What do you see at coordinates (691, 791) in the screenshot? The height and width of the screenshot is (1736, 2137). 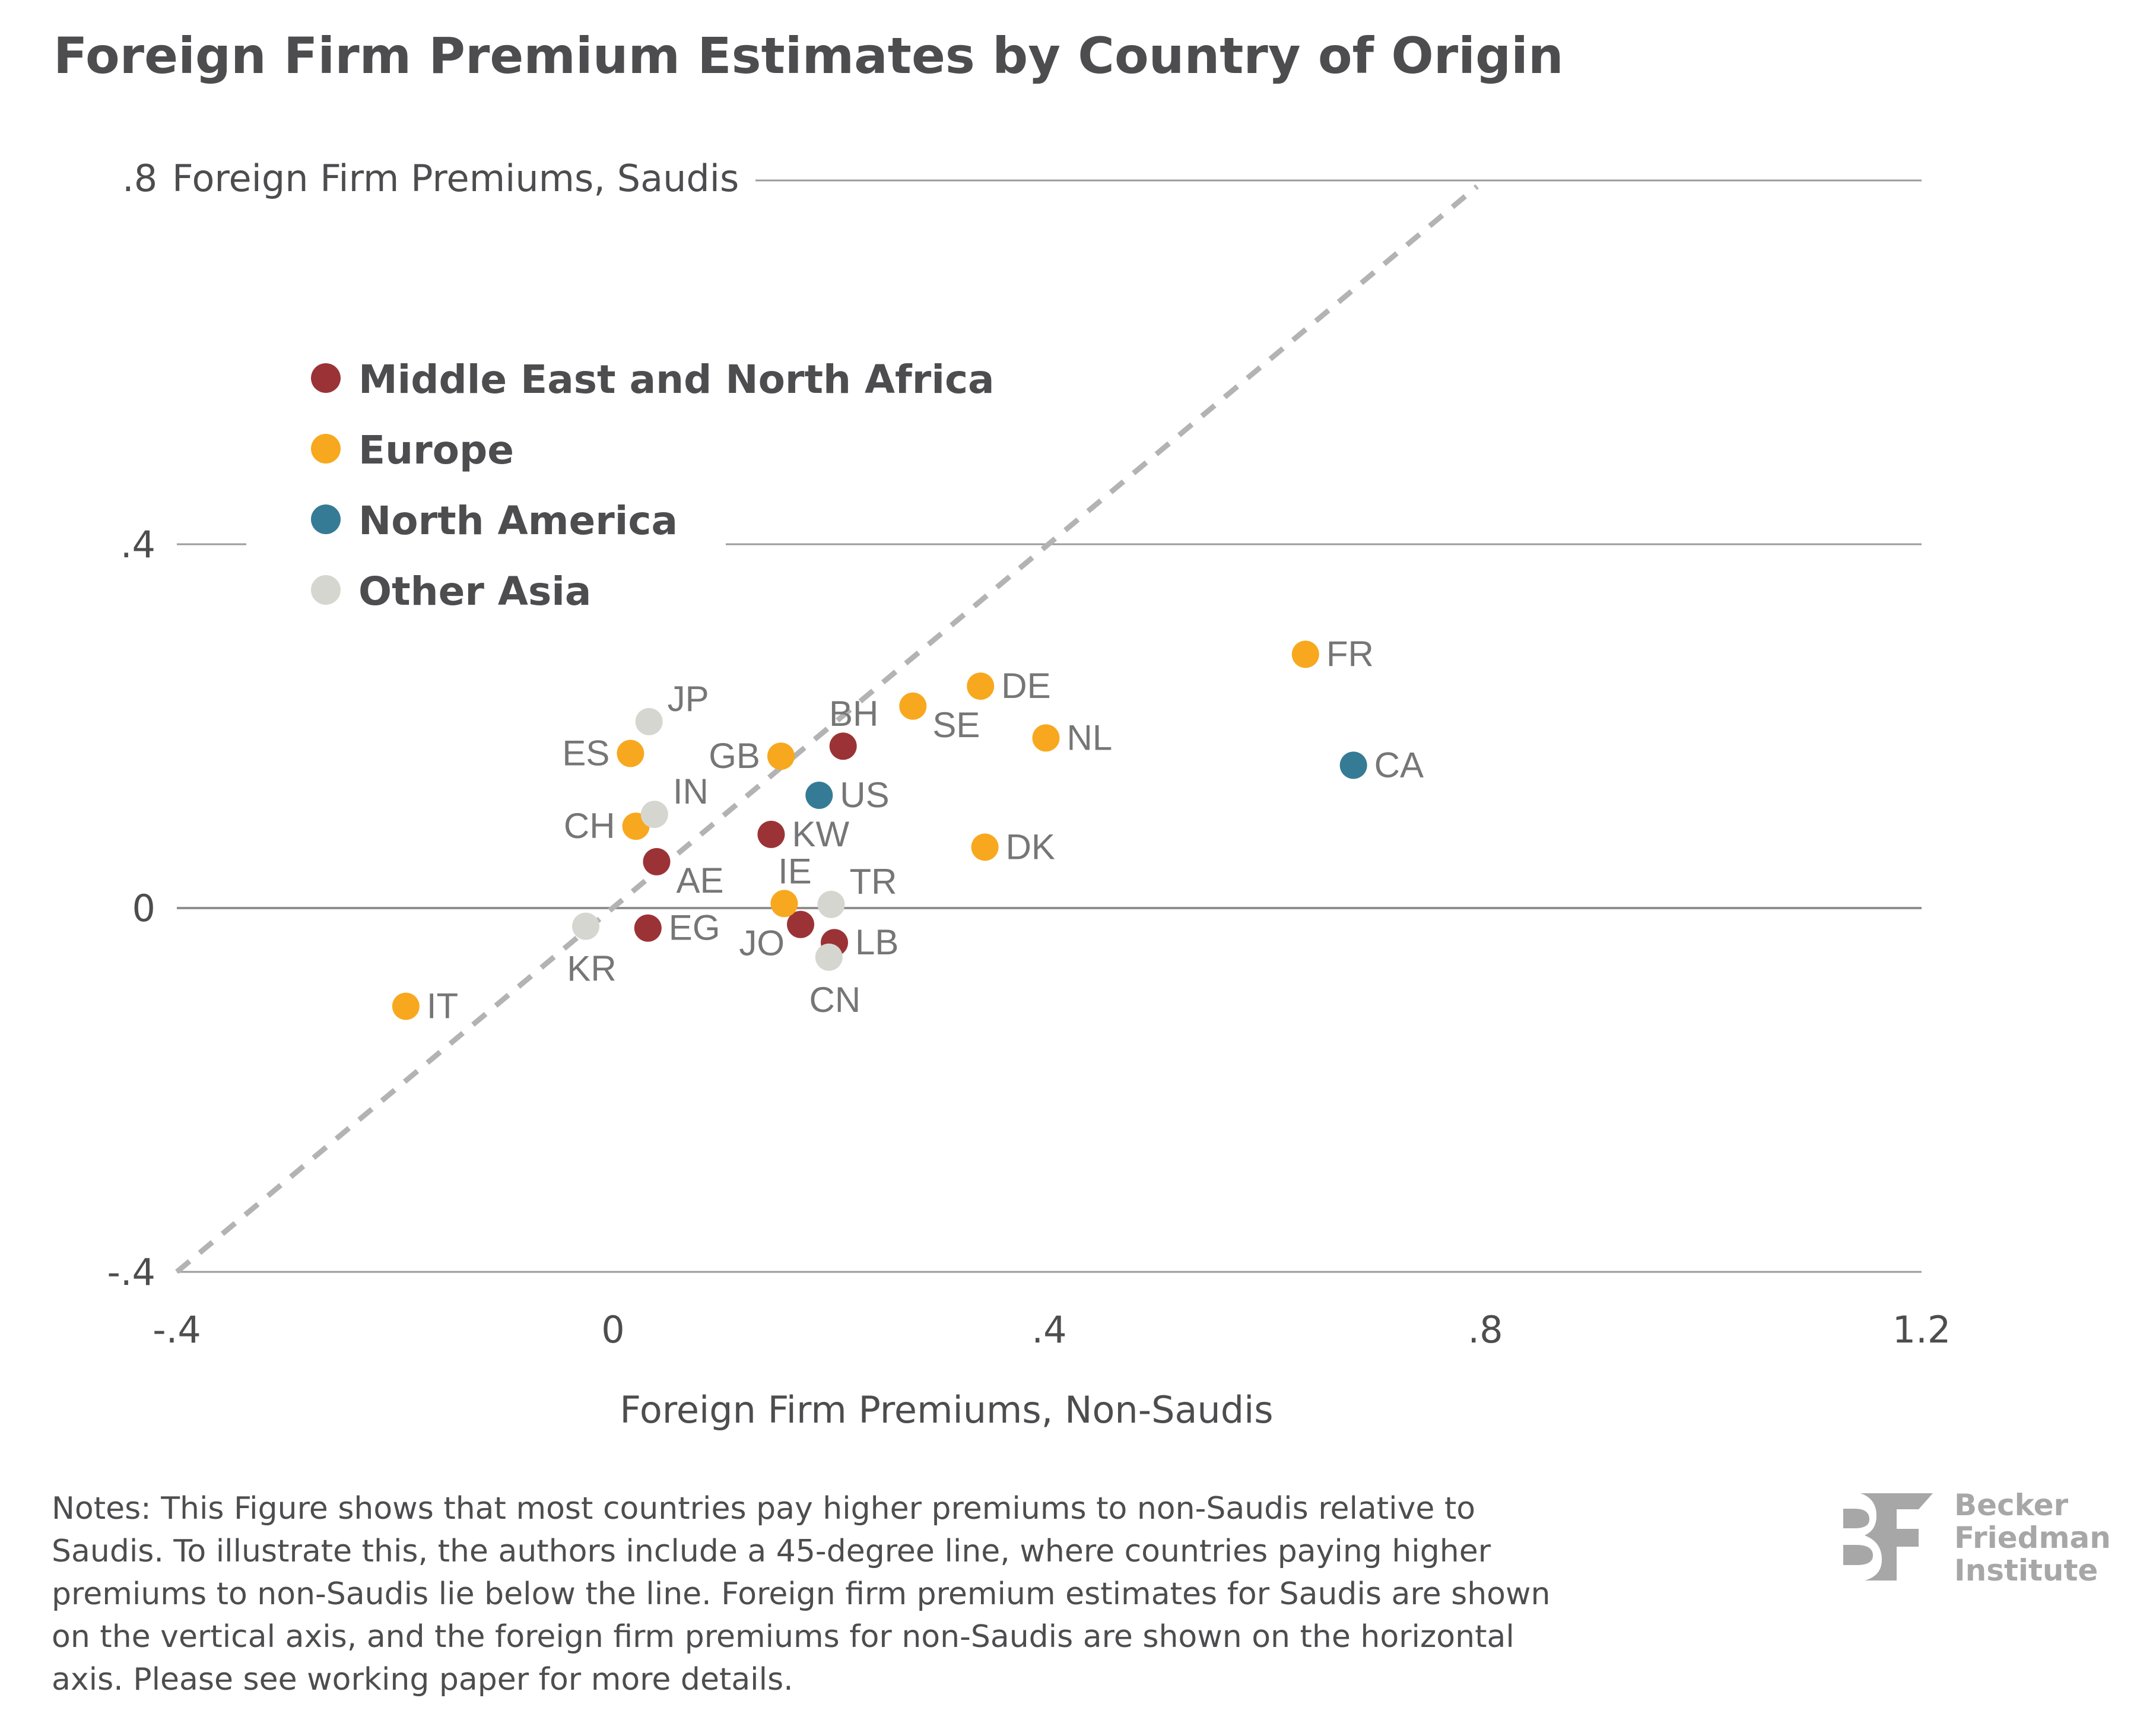 I see `point-label-IN: IN` at bounding box center [691, 791].